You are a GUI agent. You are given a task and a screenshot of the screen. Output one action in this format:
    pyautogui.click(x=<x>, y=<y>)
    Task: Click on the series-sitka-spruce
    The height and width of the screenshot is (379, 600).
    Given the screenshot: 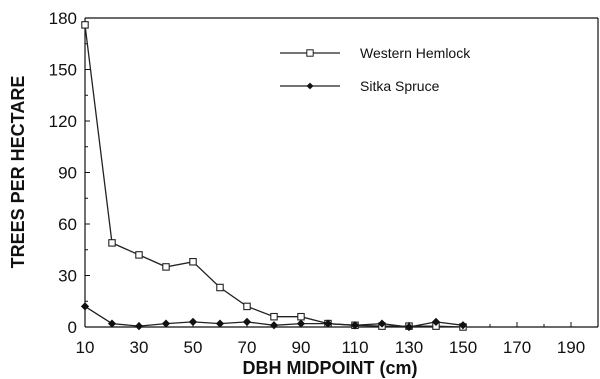 What is the action you would take?
    pyautogui.click(x=274, y=317)
    